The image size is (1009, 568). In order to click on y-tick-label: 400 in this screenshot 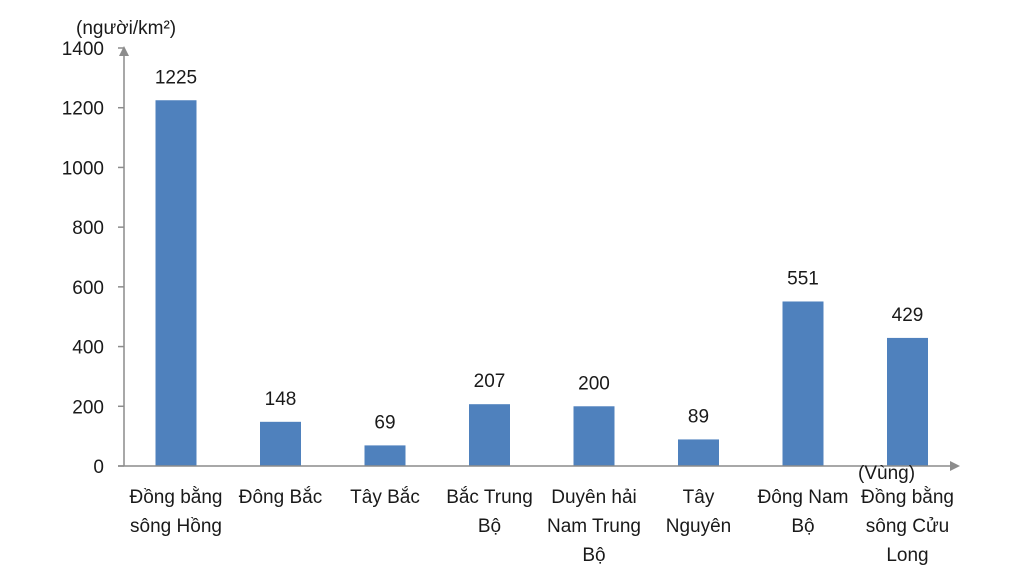, I will do `click(88, 348)`.